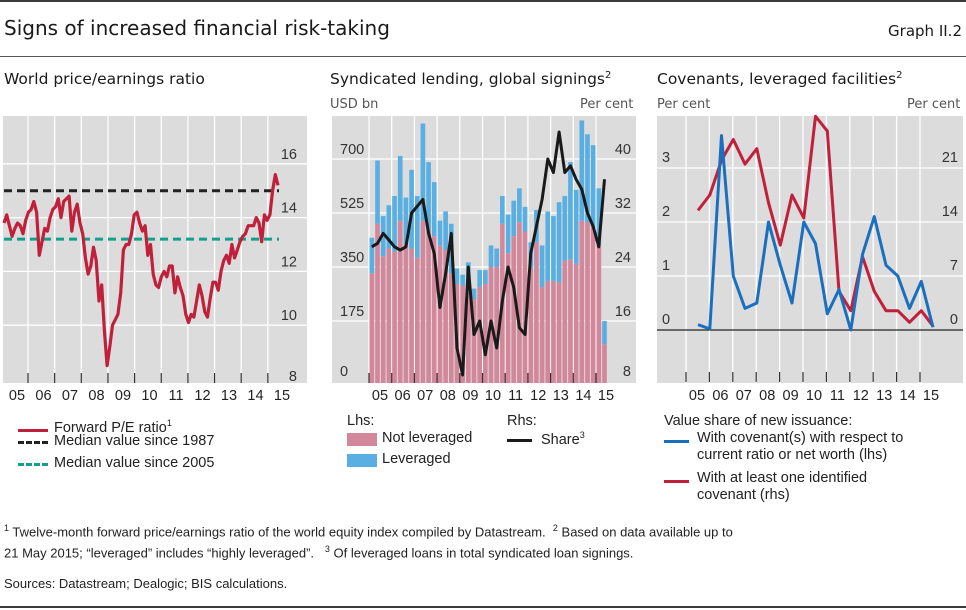 The width and height of the screenshot is (966, 610). I want to click on right-y-right-tick-label: 21, so click(950, 158).